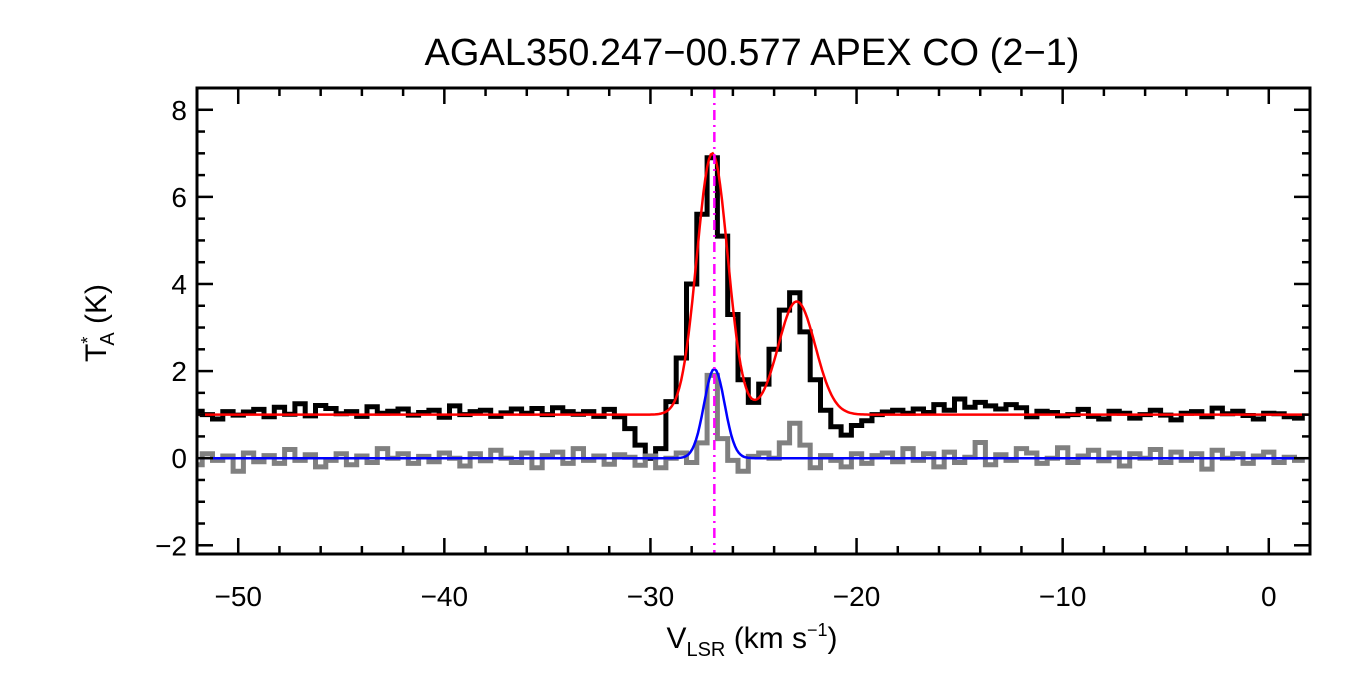 The height and width of the screenshot is (675, 1350). Describe the element at coordinates (96, 353) in the screenshot. I see `y-axis-label-main: T` at that location.